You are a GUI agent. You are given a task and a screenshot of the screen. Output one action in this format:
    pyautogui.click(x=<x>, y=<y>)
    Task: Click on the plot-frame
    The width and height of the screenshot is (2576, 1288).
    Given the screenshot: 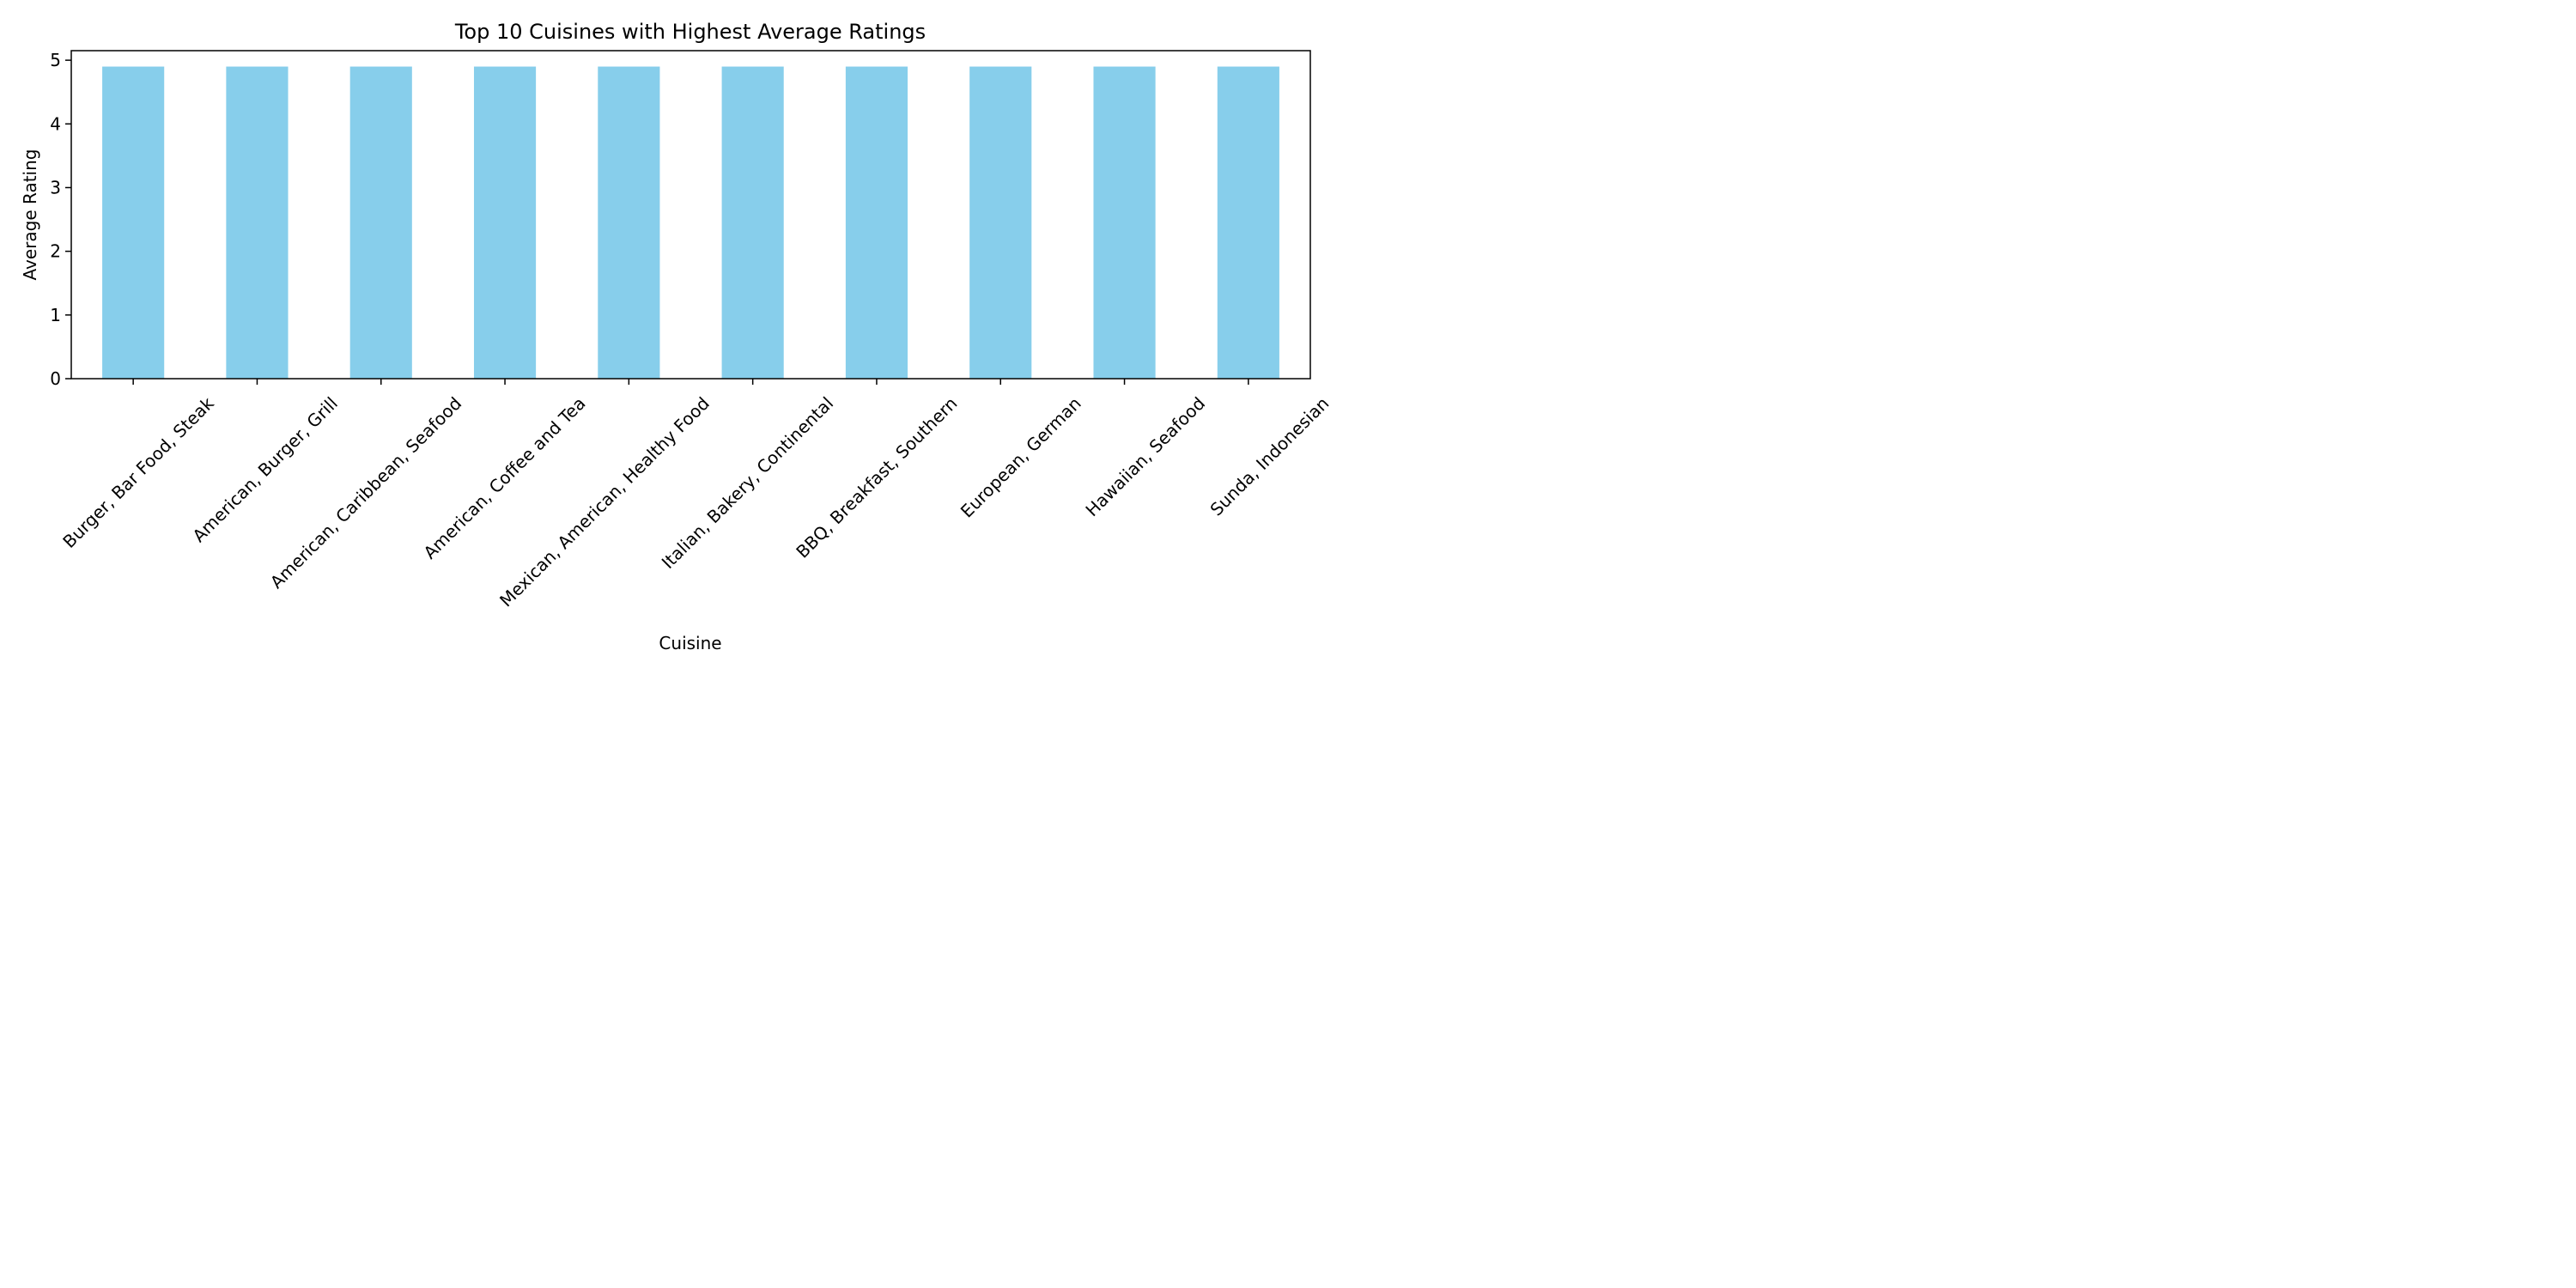 What is the action you would take?
    pyautogui.click(x=691, y=215)
    